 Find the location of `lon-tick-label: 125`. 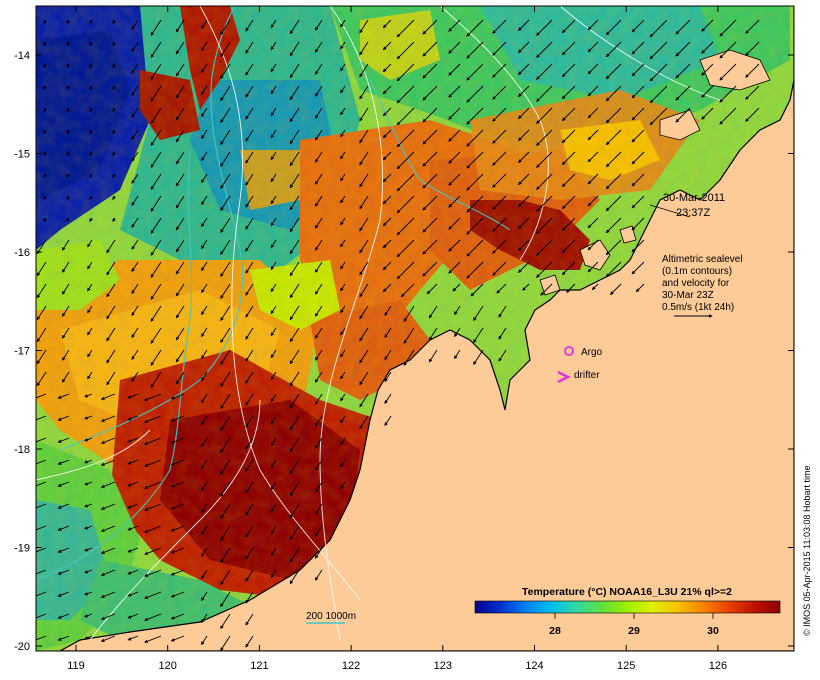

lon-tick-label: 125 is located at coordinates (626, 666).